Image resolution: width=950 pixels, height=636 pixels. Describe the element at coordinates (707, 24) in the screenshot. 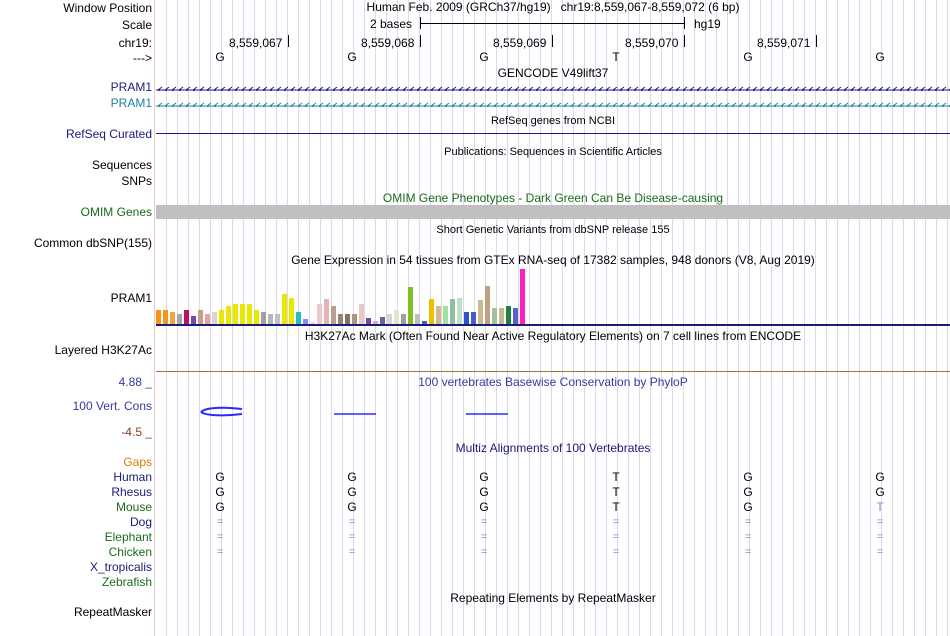

I see `scale-db: hg19` at that location.